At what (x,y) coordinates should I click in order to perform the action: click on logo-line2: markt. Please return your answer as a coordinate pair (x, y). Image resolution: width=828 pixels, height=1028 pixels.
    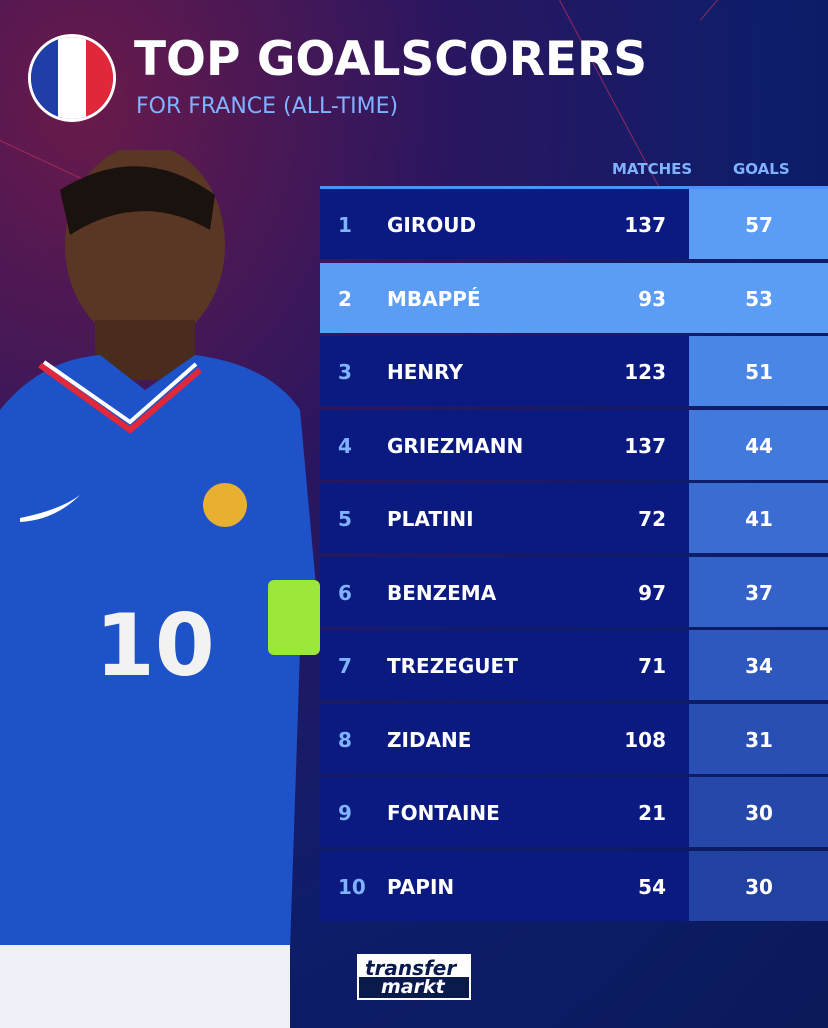
    Looking at the image, I should click on (414, 987).